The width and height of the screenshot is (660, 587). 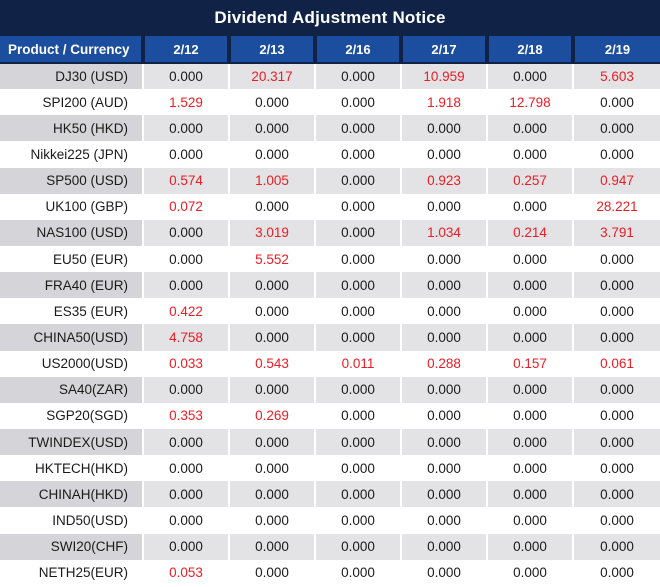 I want to click on product-cell: CHINAH(HKD), so click(x=71, y=494).